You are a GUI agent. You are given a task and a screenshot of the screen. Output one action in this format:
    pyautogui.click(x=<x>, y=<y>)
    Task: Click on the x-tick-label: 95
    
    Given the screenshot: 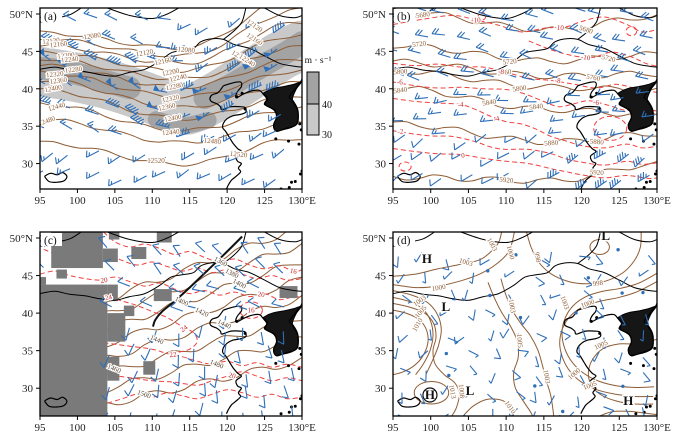 What is the action you would take?
    pyautogui.click(x=394, y=428)
    